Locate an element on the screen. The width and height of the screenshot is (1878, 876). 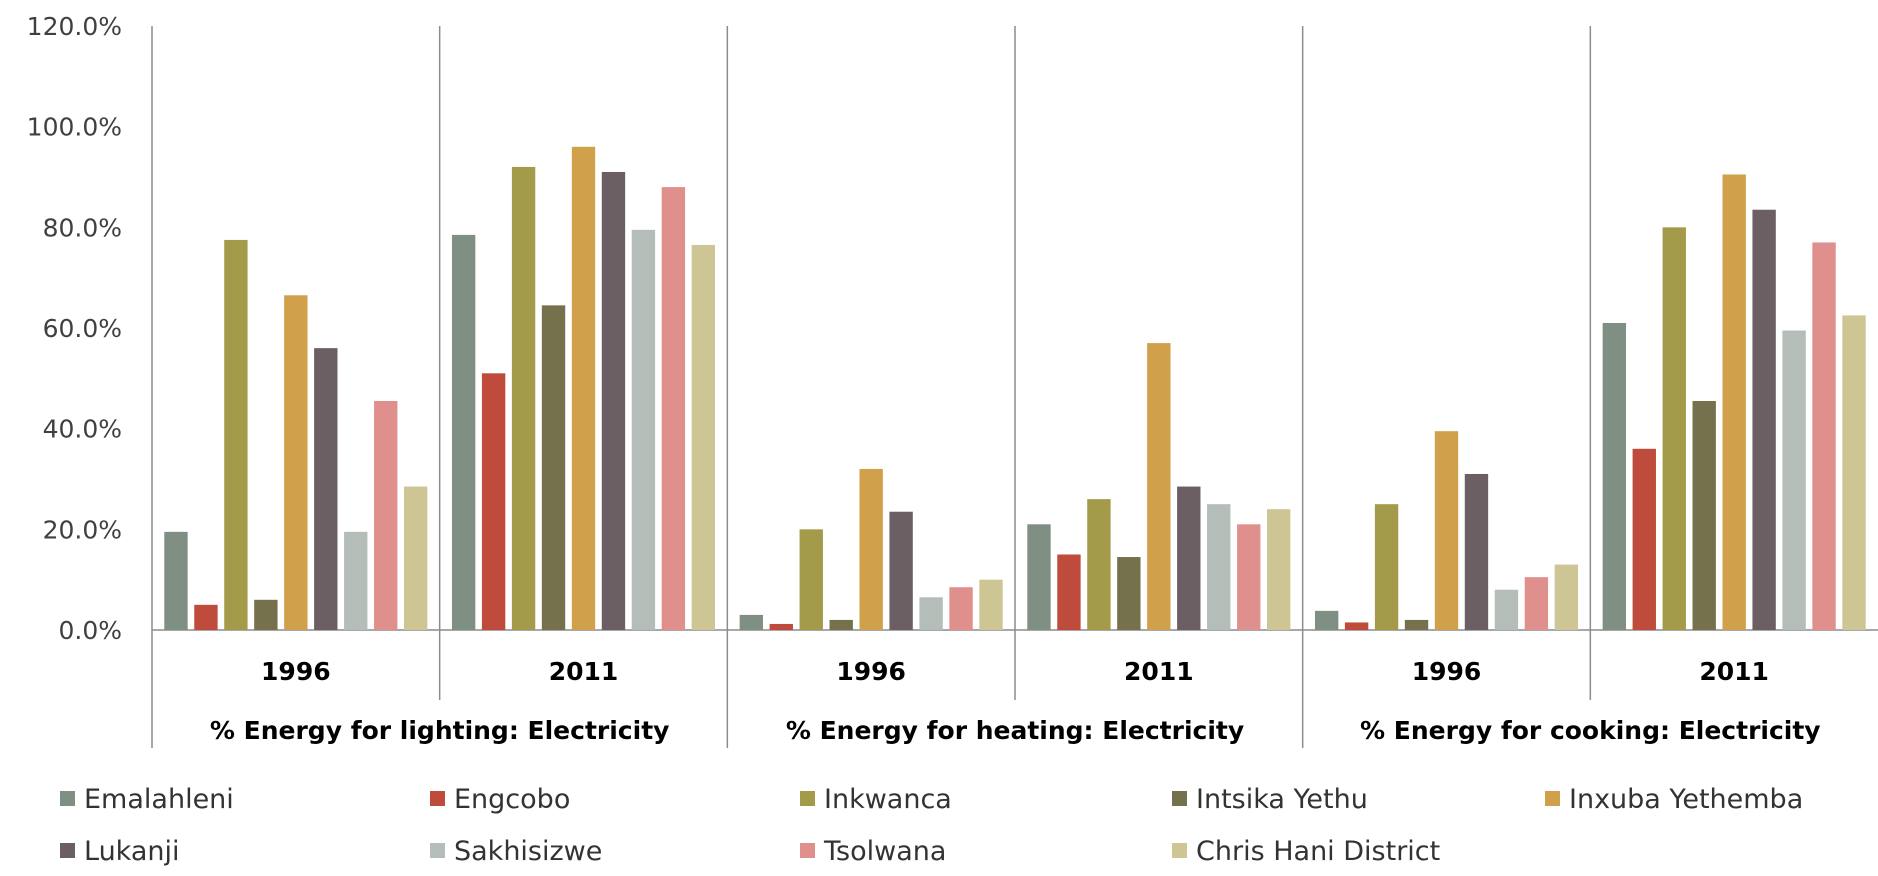
x-group-label: % Energy for lighting: Electricity is located at coordinates (440, 730).